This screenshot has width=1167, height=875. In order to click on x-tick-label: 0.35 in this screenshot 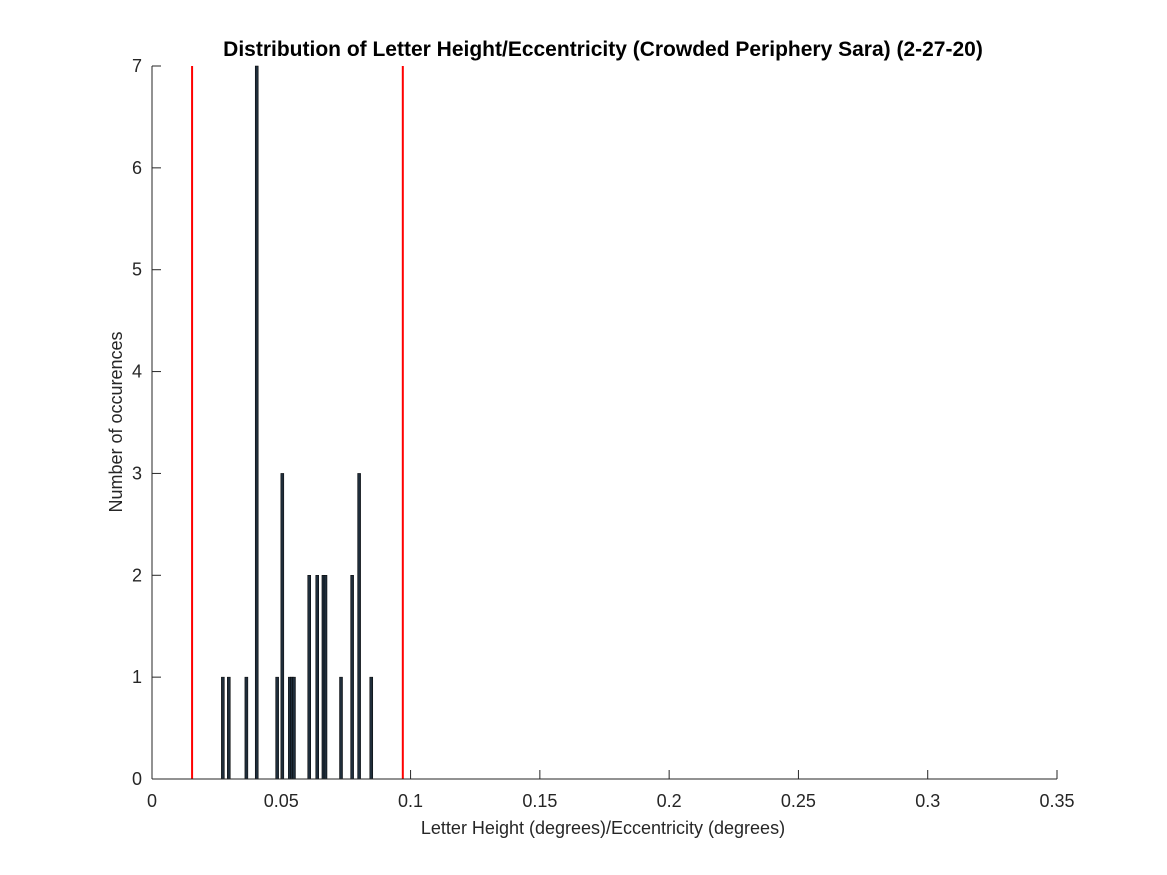, I will do `click(1056, 801)`.